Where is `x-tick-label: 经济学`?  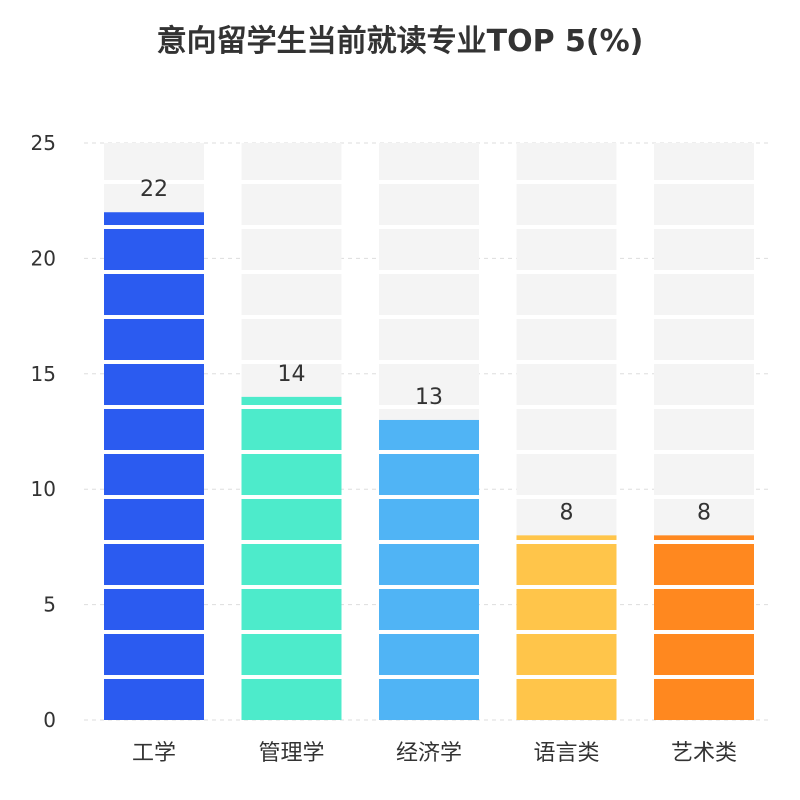
x-tick-label: 经济学 is located at coordinates (429, 753).